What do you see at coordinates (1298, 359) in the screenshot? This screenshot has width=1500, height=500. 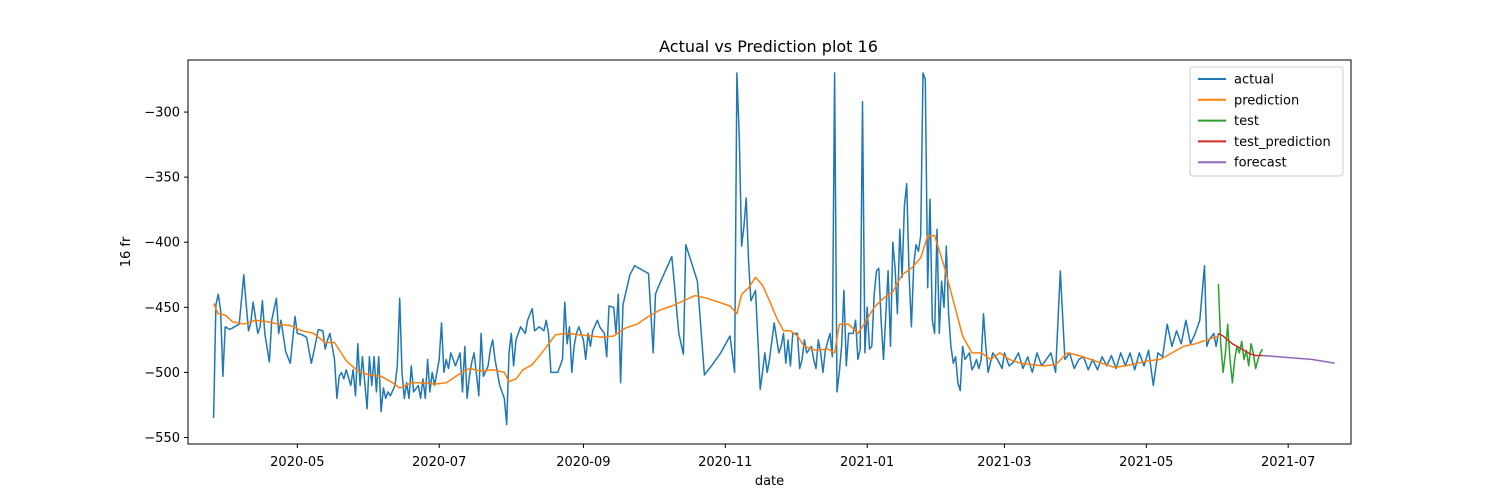 I see `series-line-forecast` at bounding box center [1298, 359].